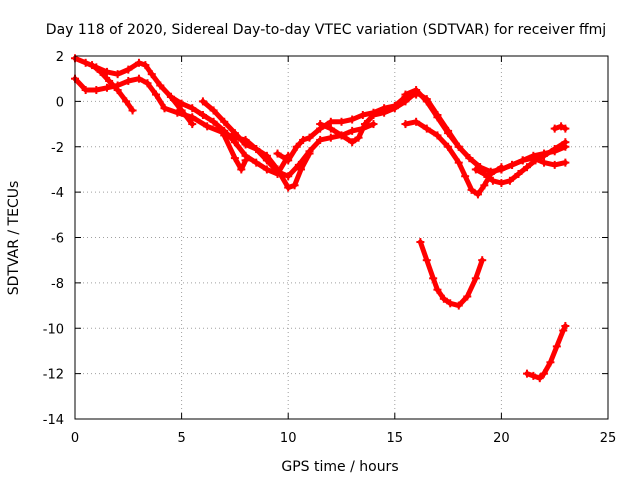  What do you see at coordinates (14, 238) in the screenshot?
I see `y-axis-label: SDTVAR / TECUs` at bounding box center [14, 238].